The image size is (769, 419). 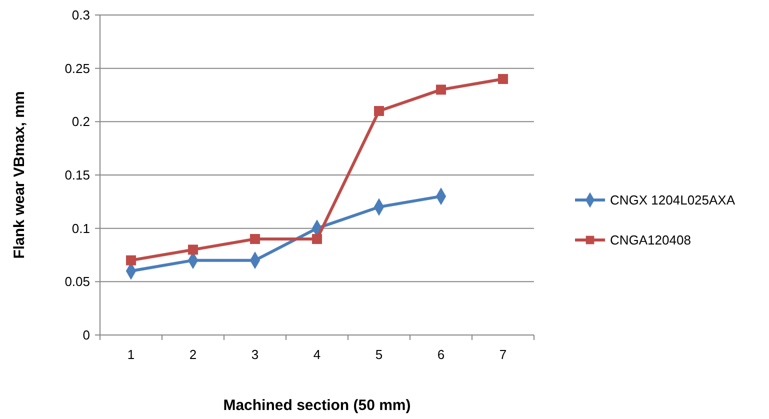 What do you see at coordinates (317, 354) in the screenshot?
I see `x-tick-label: 4` at bounding box center [317, 354].